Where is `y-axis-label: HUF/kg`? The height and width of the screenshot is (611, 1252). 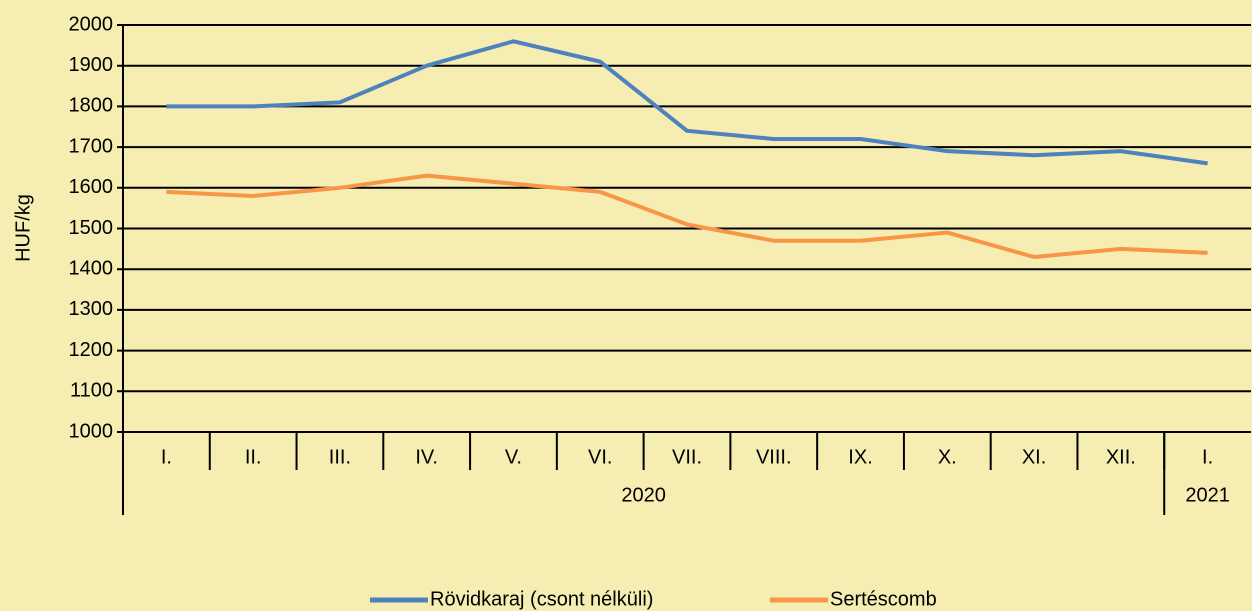
y-axis-label: HUF/kg is located at coordinates (23, 228).